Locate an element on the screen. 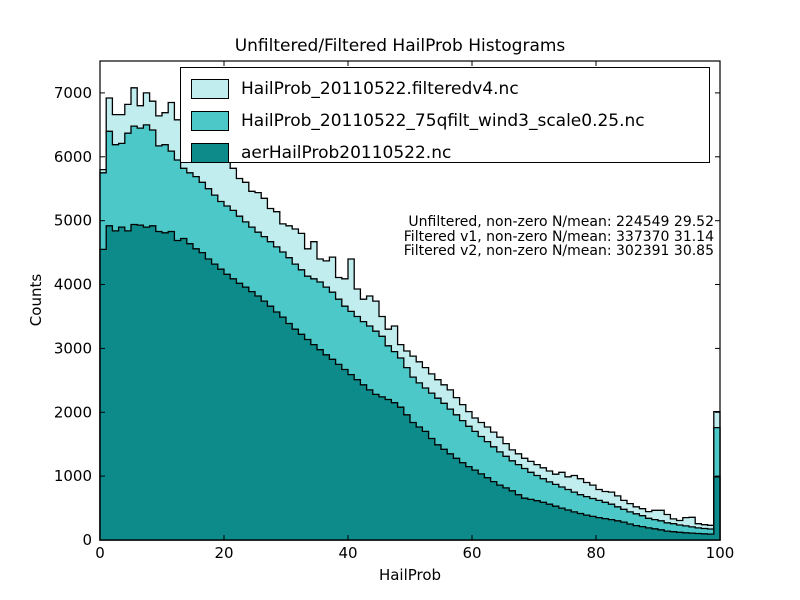 The width and height of the screenshot is (800, 600). x-tick-label: 100 is located at coordinates (720, 553).